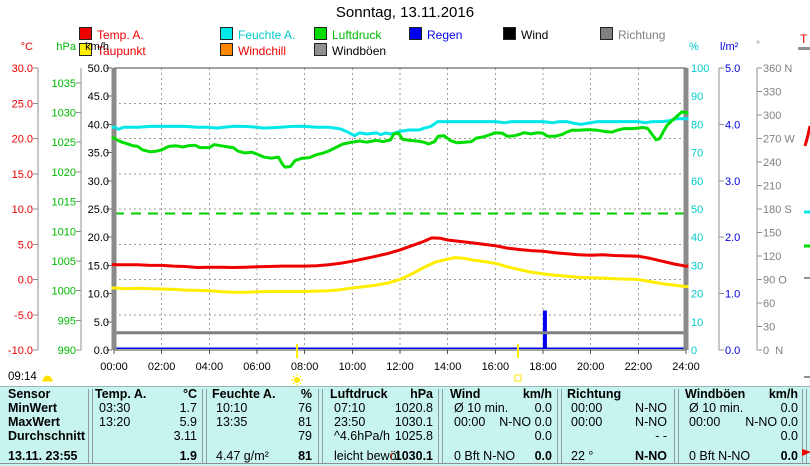  What do you see at coordinates (22, 69) in the screenshot?
I see `axis-tick-label: 30.0` at bounding box center [22, 69].